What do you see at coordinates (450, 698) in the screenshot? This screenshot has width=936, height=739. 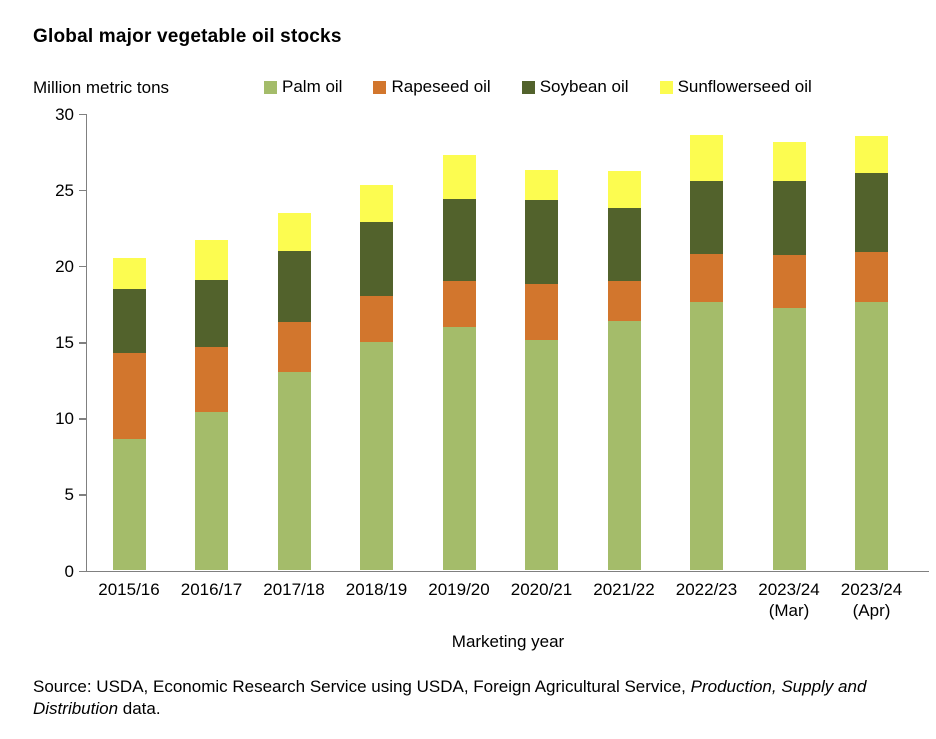 I see `source-text-italic: Production, Supply and Distribution` at bounding box center [450, 698].